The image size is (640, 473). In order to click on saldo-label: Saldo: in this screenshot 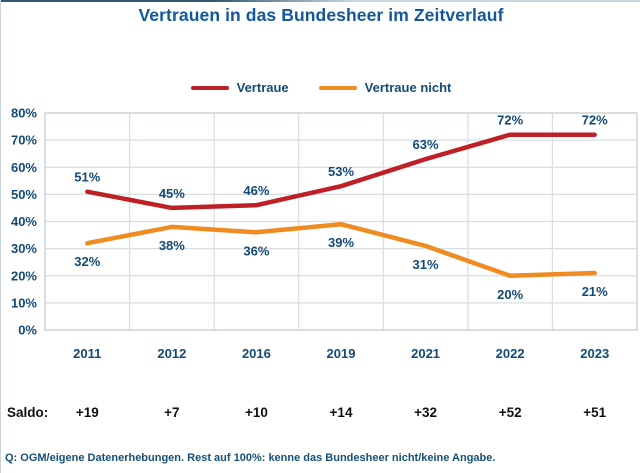, I will do `click(28, 412)`.